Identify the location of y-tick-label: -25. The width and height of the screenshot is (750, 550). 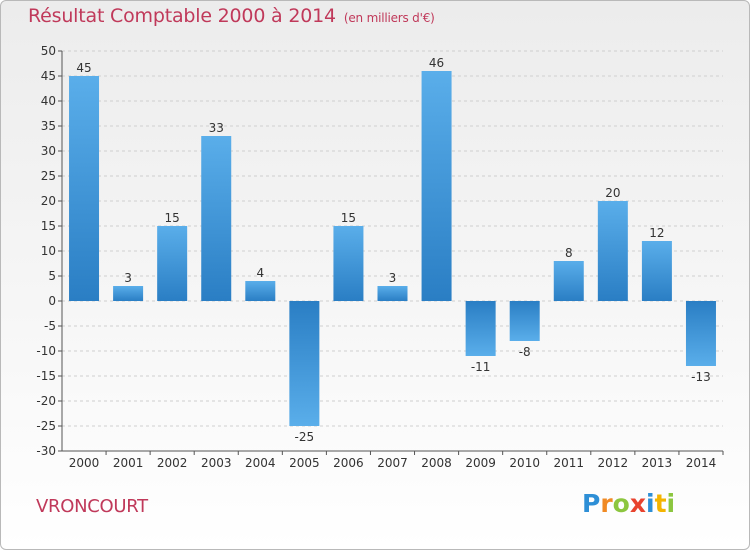
(46, 426).